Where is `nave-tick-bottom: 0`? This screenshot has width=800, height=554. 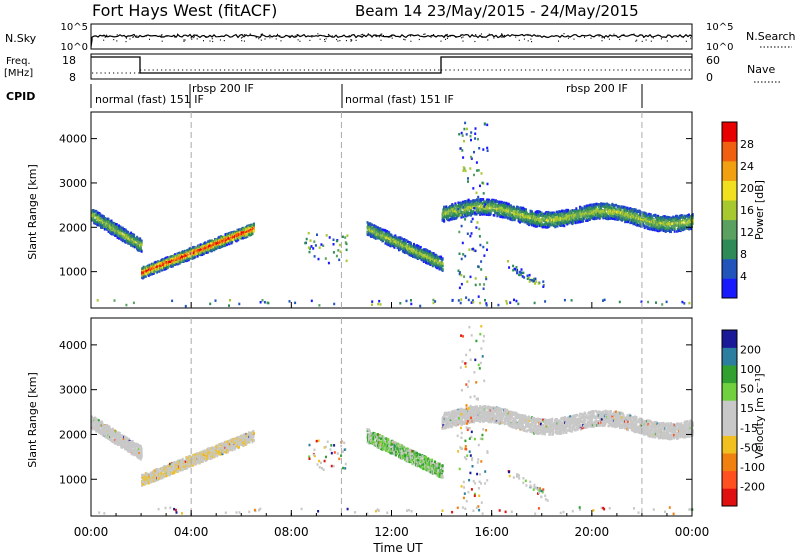
nave-tick-bottom: 0 is located at coordinates (709, 77).